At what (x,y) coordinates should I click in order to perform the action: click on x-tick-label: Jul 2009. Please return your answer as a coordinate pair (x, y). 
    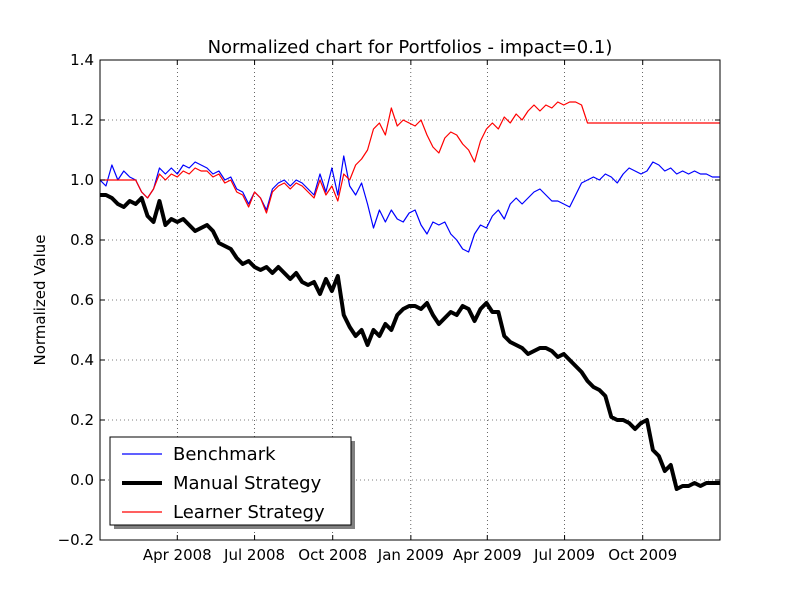
    Looking at the image, I should click on (564, 555).